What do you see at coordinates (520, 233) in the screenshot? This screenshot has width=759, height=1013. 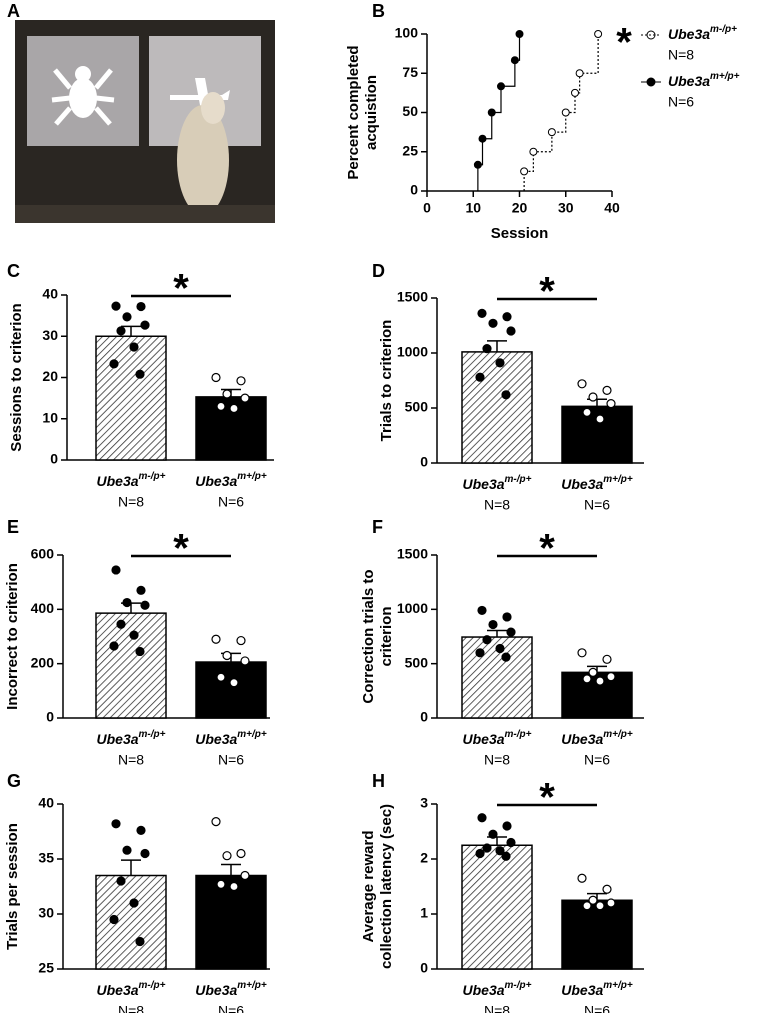 I see `x-axis-label: Session` at bounding box center [520, 233].